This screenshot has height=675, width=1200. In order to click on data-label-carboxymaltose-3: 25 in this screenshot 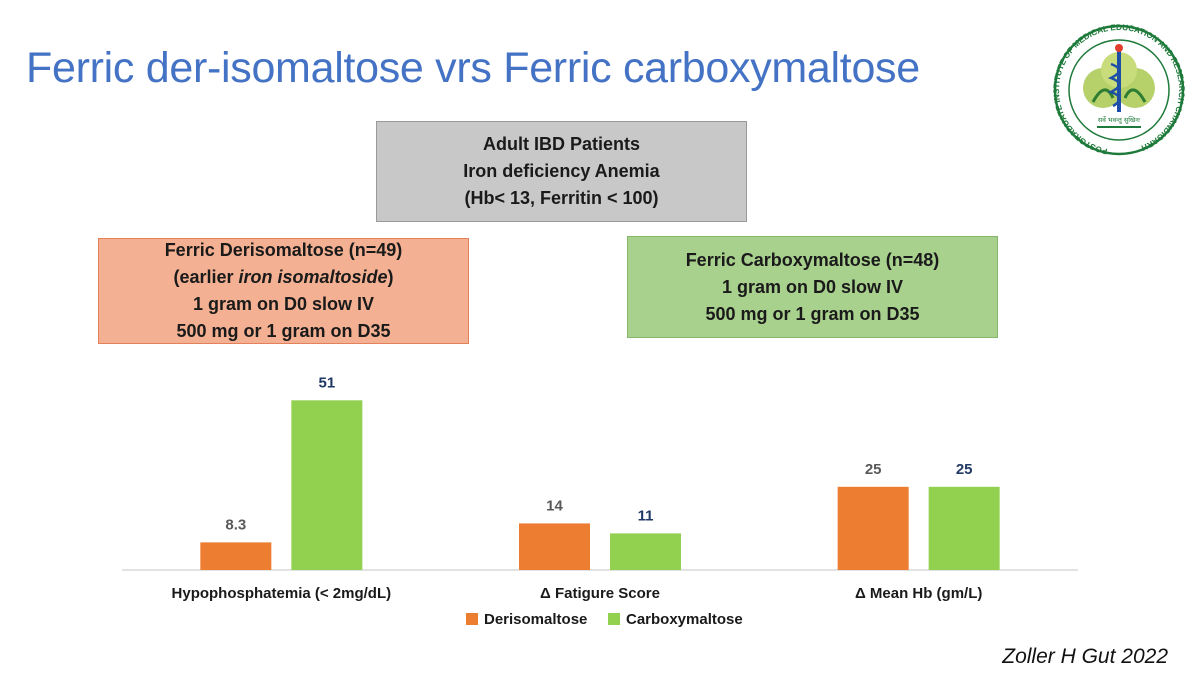, I will do `click(964, 469)`.